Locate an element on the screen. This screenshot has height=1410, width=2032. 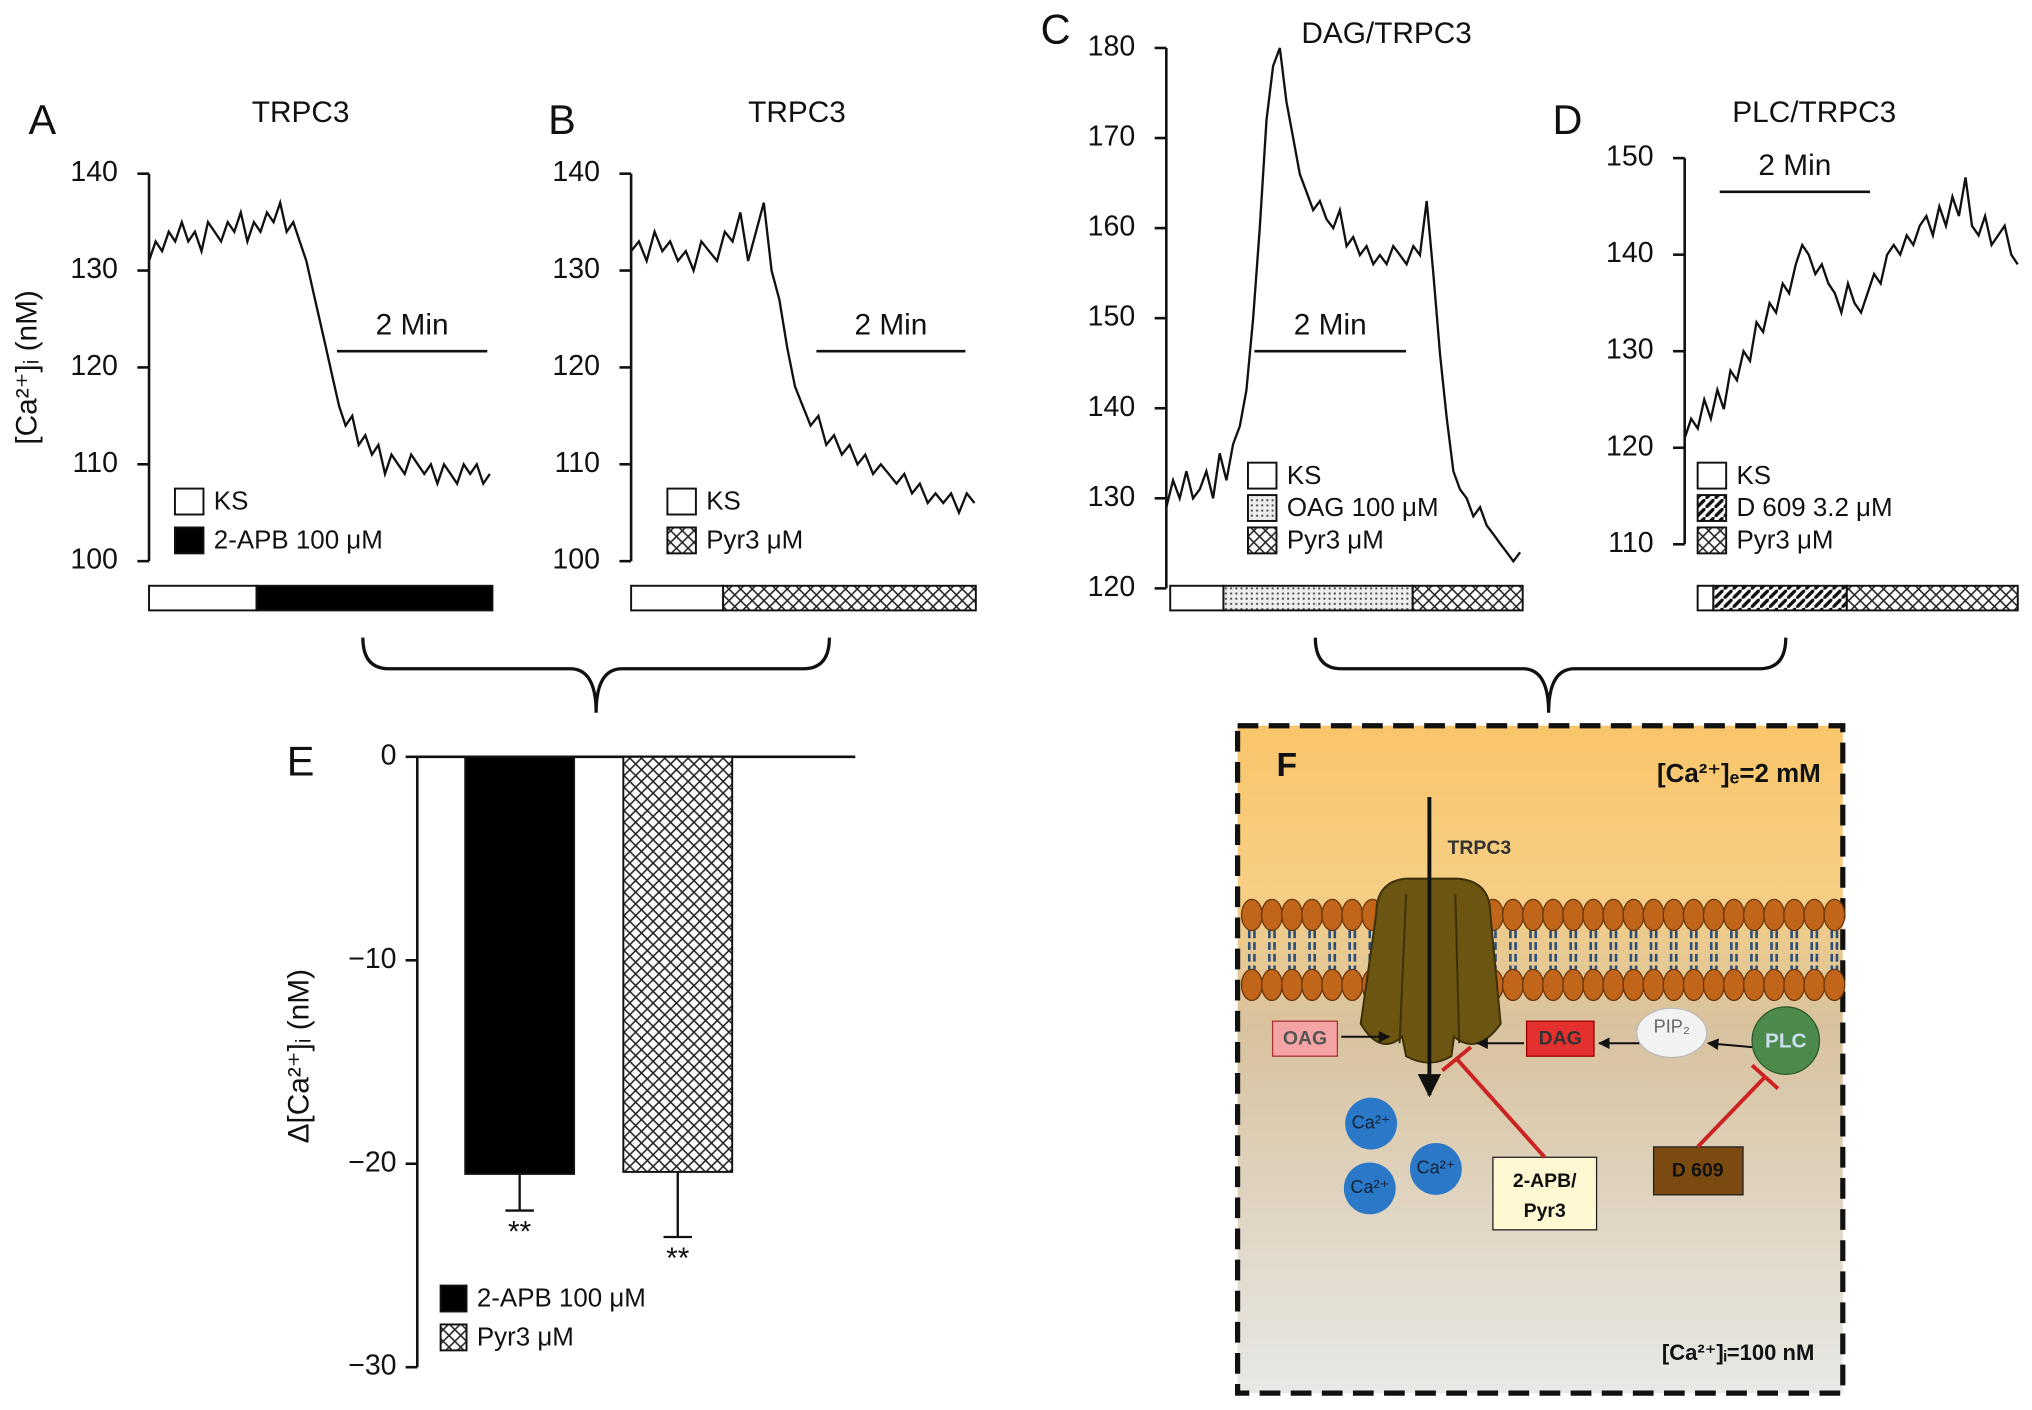
inhibitor-label: 2-APB/ is located at coordinates (1545, 1181).